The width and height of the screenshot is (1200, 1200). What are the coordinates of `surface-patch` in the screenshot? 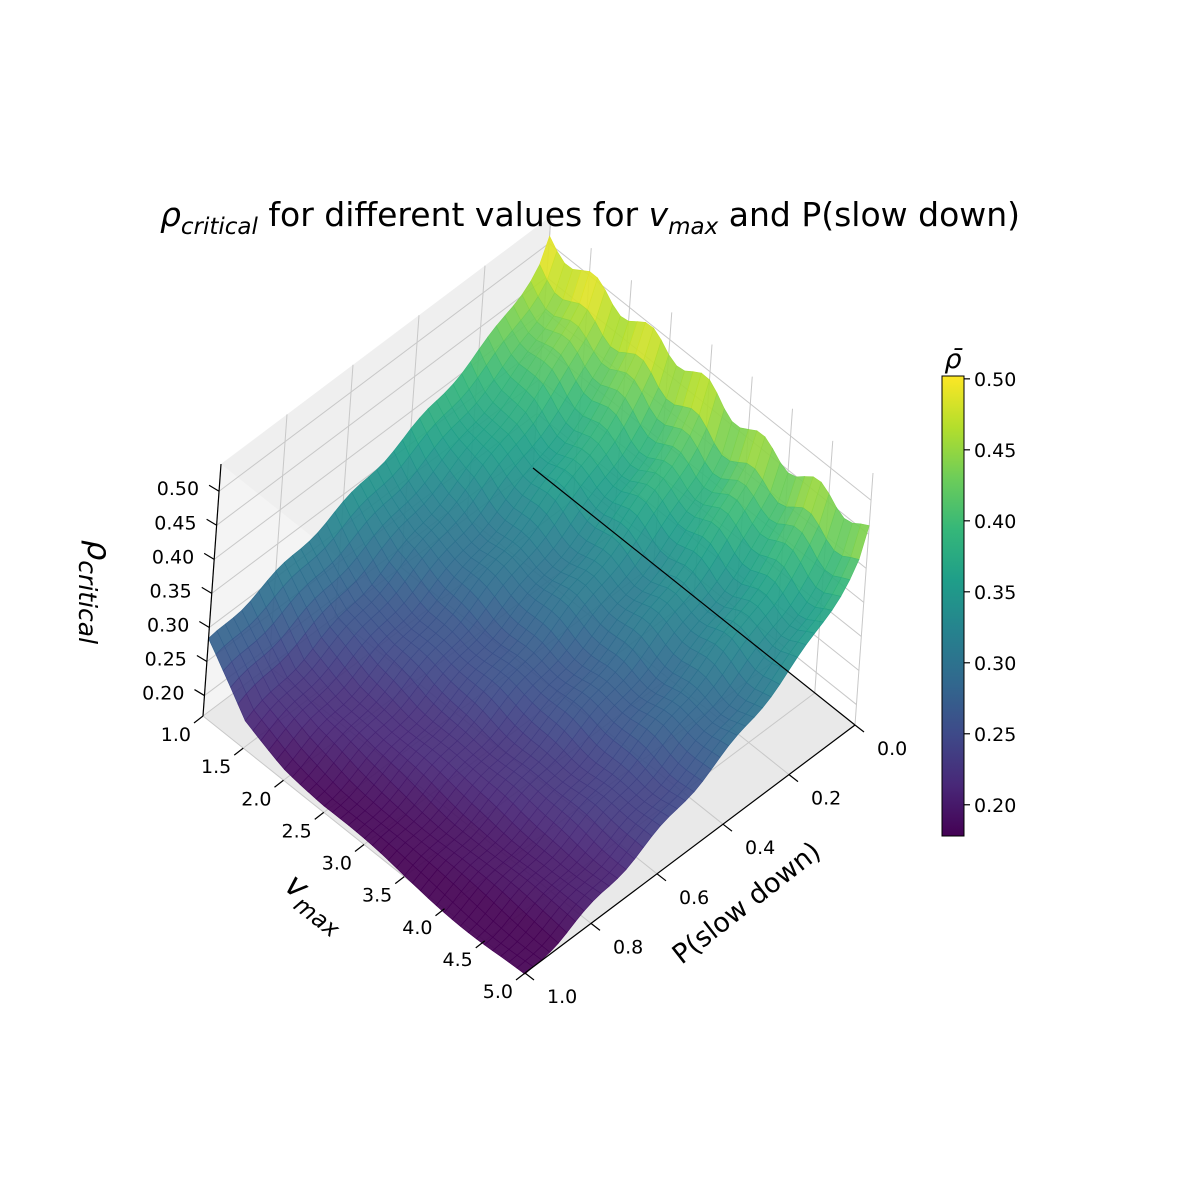 It's located at (525, 967).